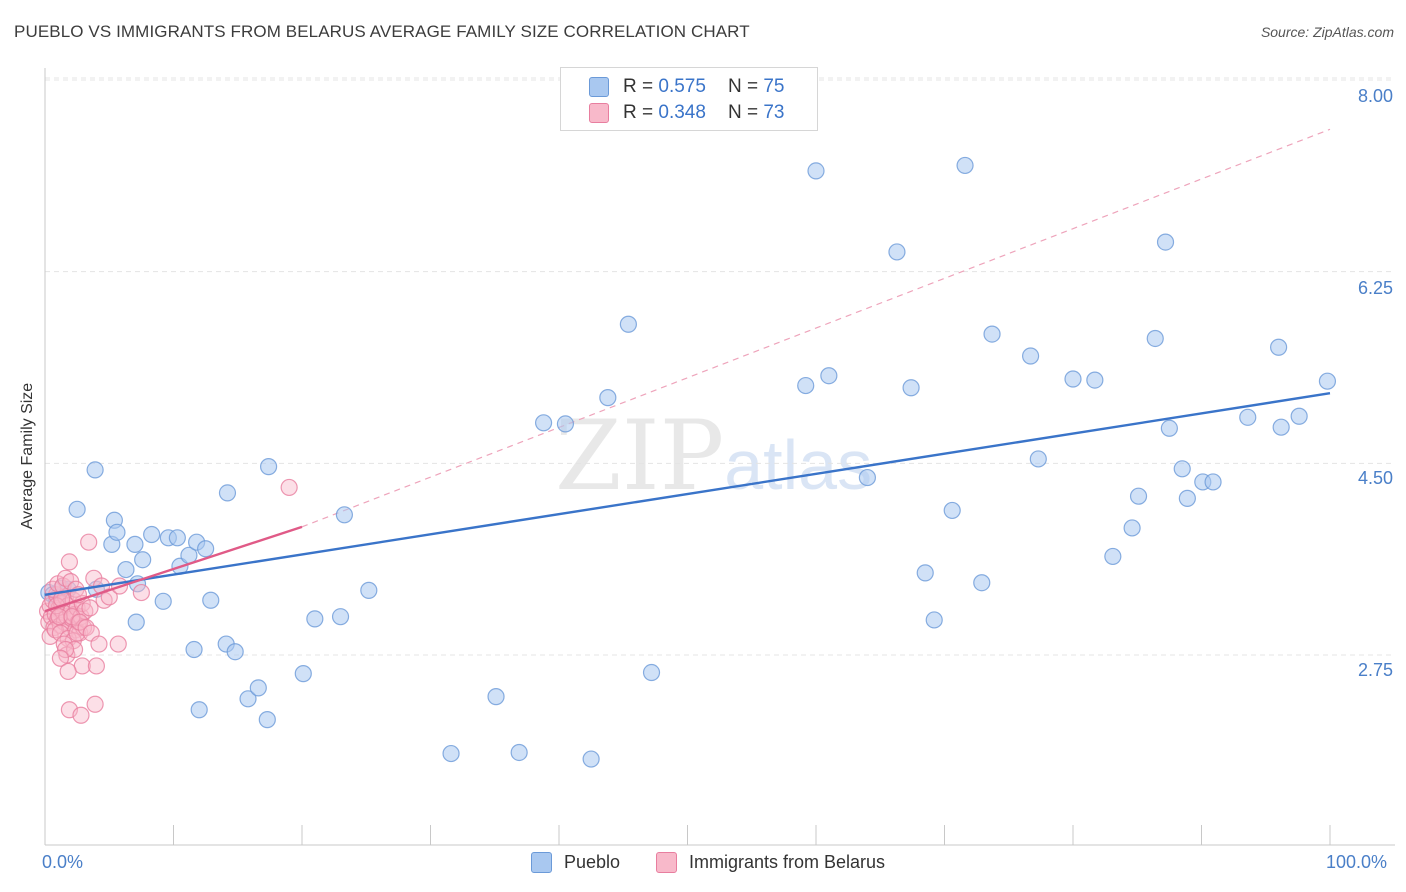  I want to click on series-legend: Pueblo Immigrants from Belarus, so click(703, 865).